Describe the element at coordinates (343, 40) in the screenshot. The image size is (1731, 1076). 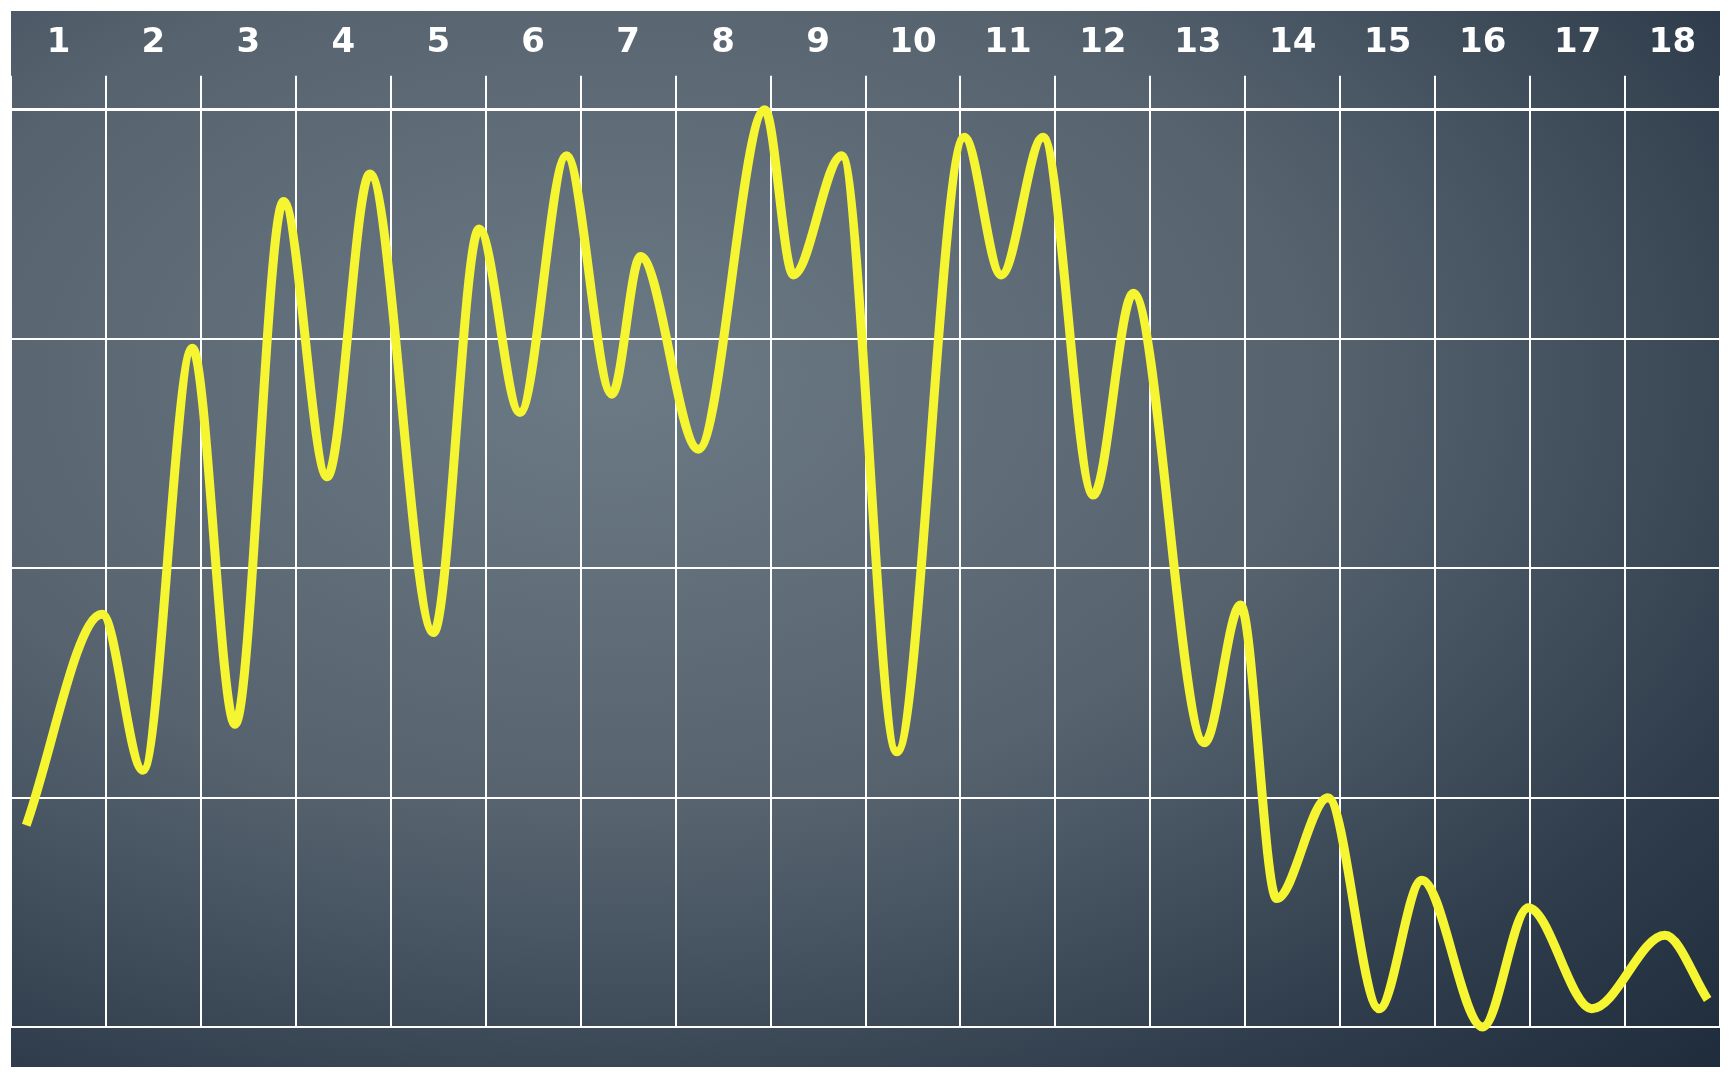
I see `x-tick-label: 4` at that location.